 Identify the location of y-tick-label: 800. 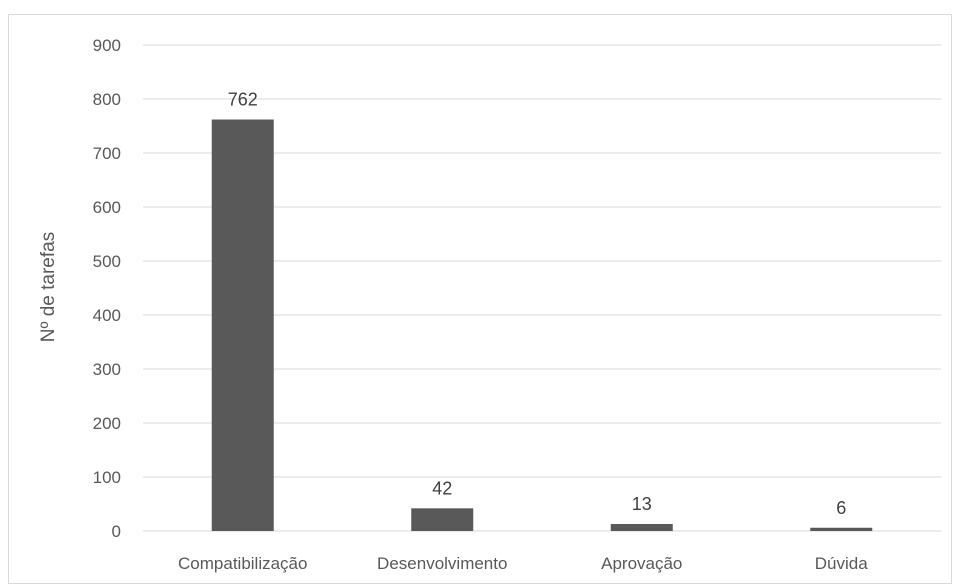
(107, 99).